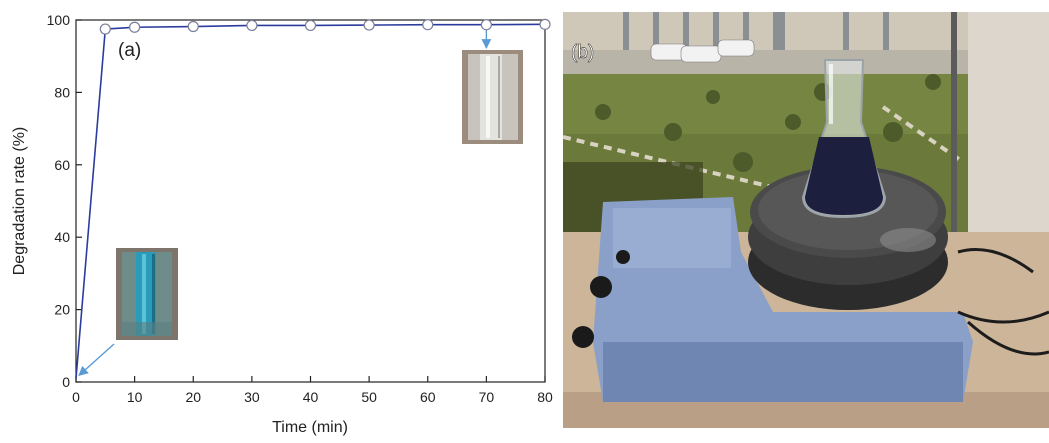  I want to click on y-axis-label: Degradation rate (%), so click(19, 201).